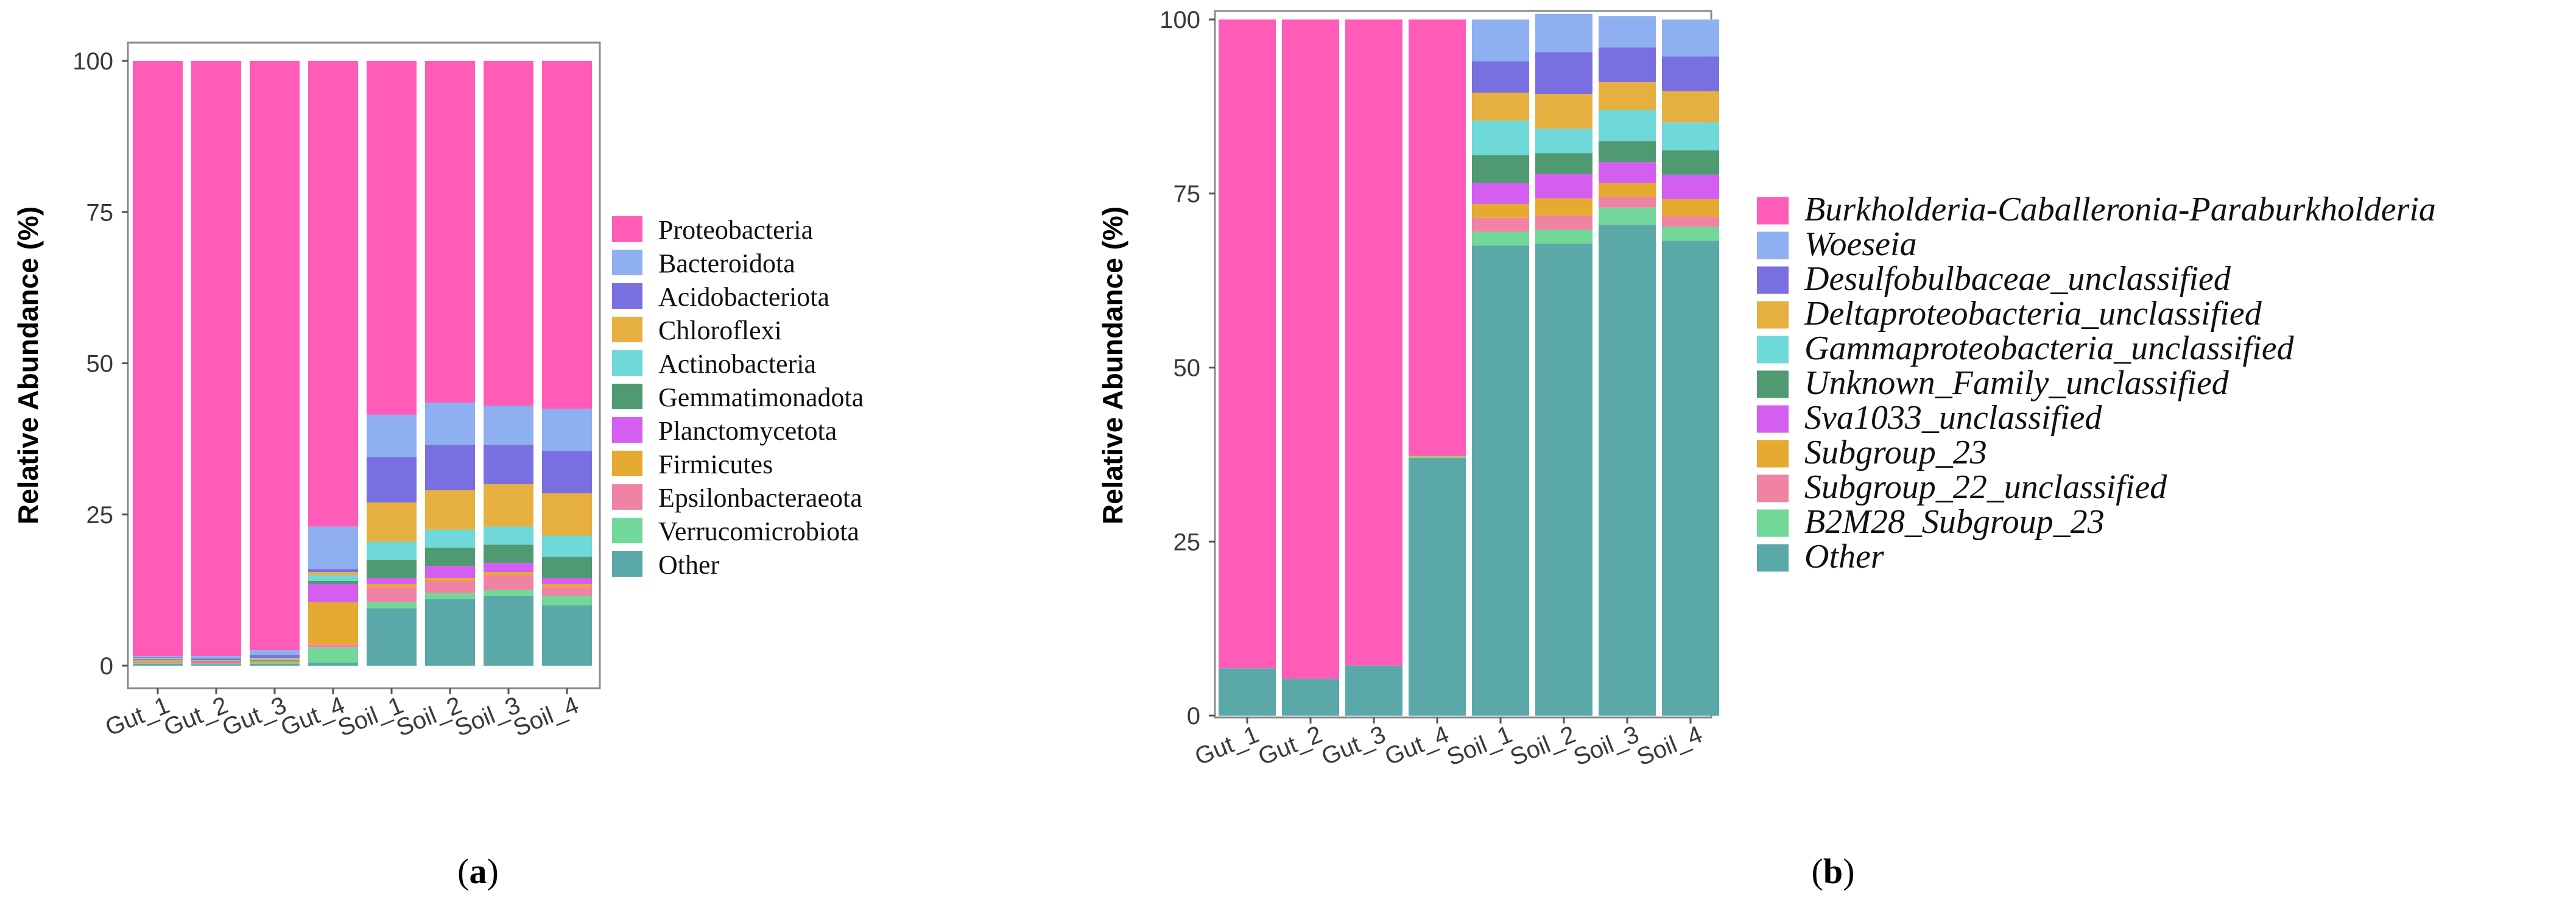 The height and width of the screenshot is (902, 2576). Describe the element at coordinates (1373, 342) in the screenshot. I see `bar-segment-gut-3-burkholderia-caballeronia-paraburkholderia` at that location.